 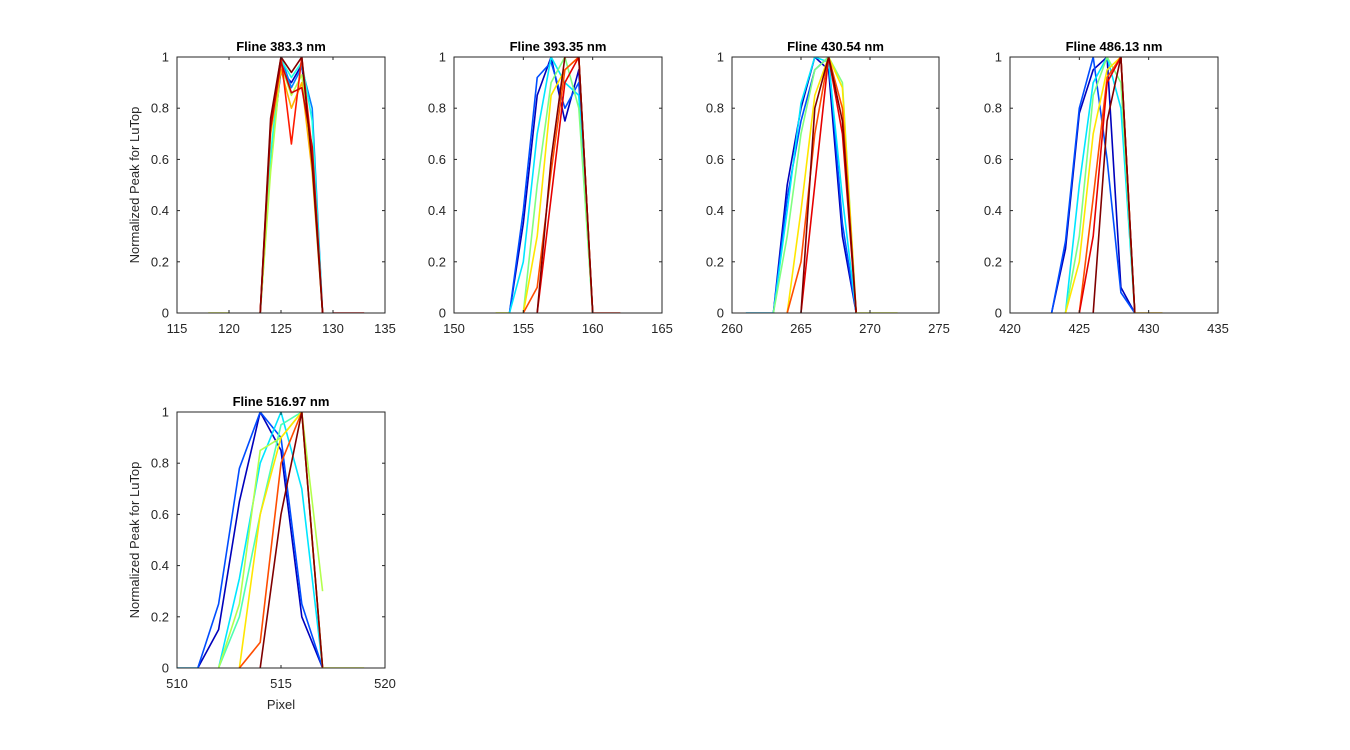 What do you see at coordinates (801, 328) in the screenshot?
I see `x-tick-label: 265` at bounding box center [801, 328].